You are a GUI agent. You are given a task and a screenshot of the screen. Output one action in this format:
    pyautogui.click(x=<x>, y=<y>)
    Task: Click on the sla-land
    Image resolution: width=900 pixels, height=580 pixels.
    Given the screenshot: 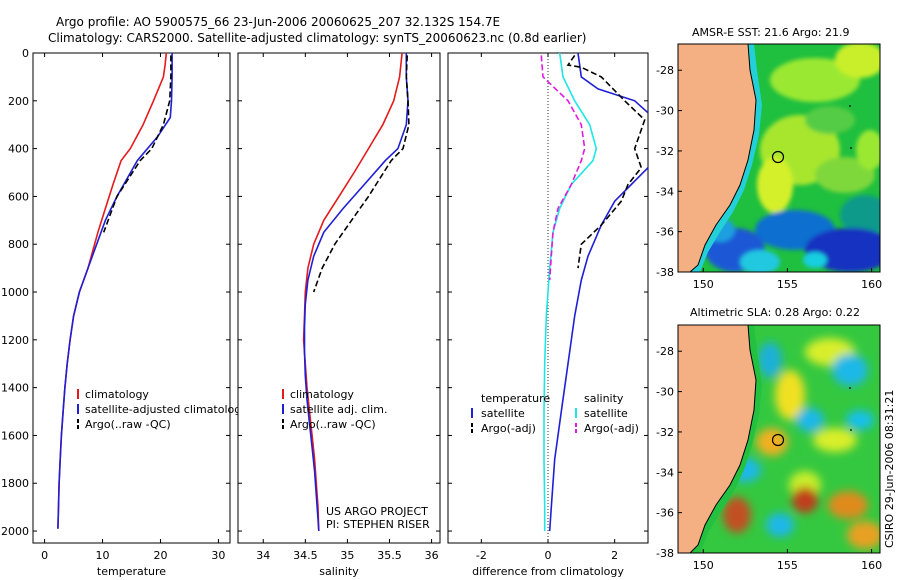 What is the action you would take?
    pyautogui.click(x=717, y=439)
    